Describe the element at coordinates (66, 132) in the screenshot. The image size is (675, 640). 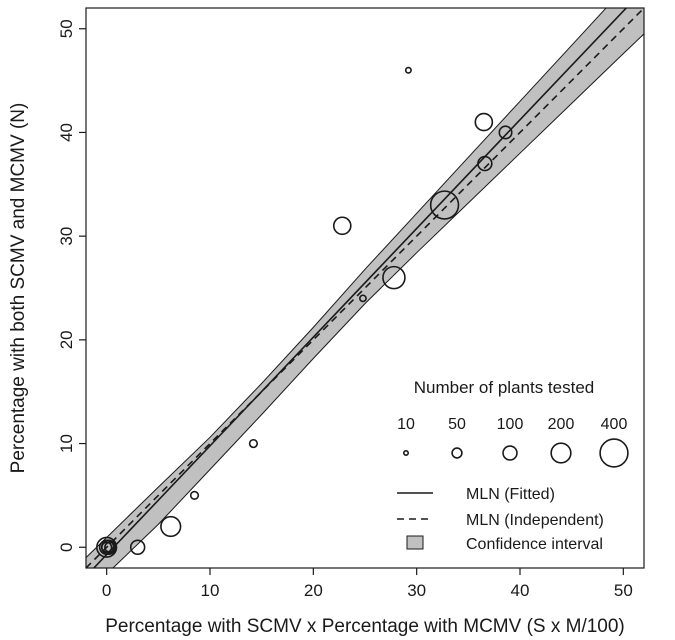
I see `y-tick-label: 40` at that location.